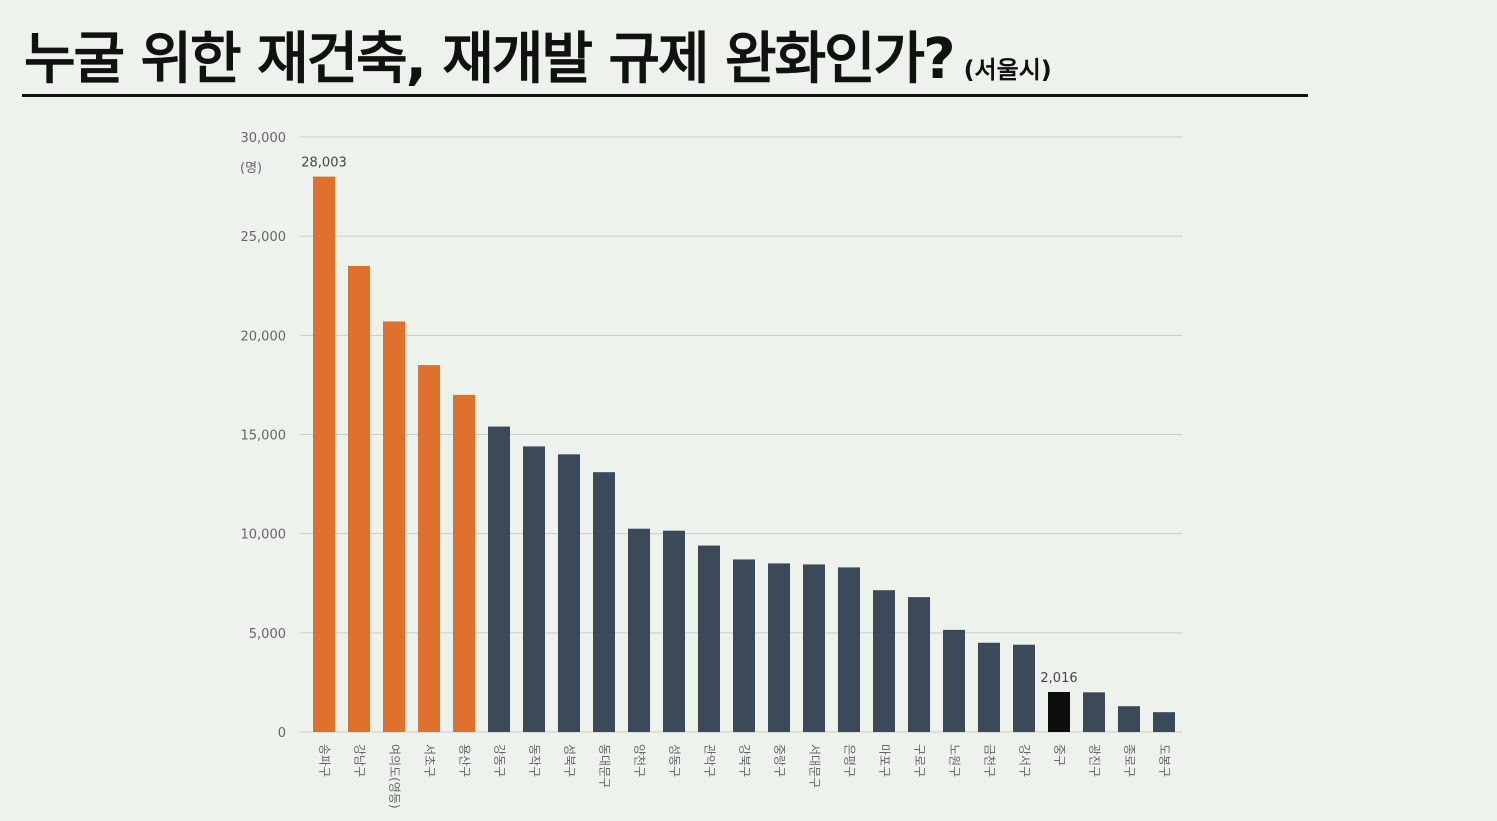 The image size is (1497, 821). Describe the element at coordinates (570, 760) in the screenshot. I see `x-tick-label: 성북구` at that location.